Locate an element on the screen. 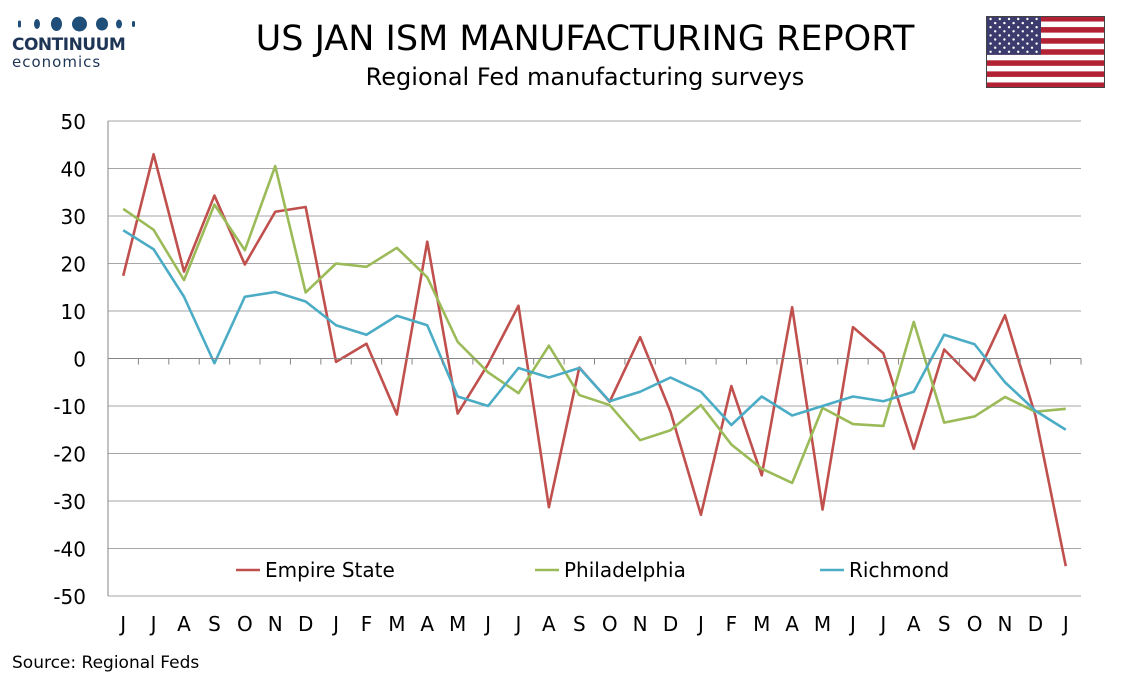  y-tick-label: -20 is located at coordinates (69, 455).